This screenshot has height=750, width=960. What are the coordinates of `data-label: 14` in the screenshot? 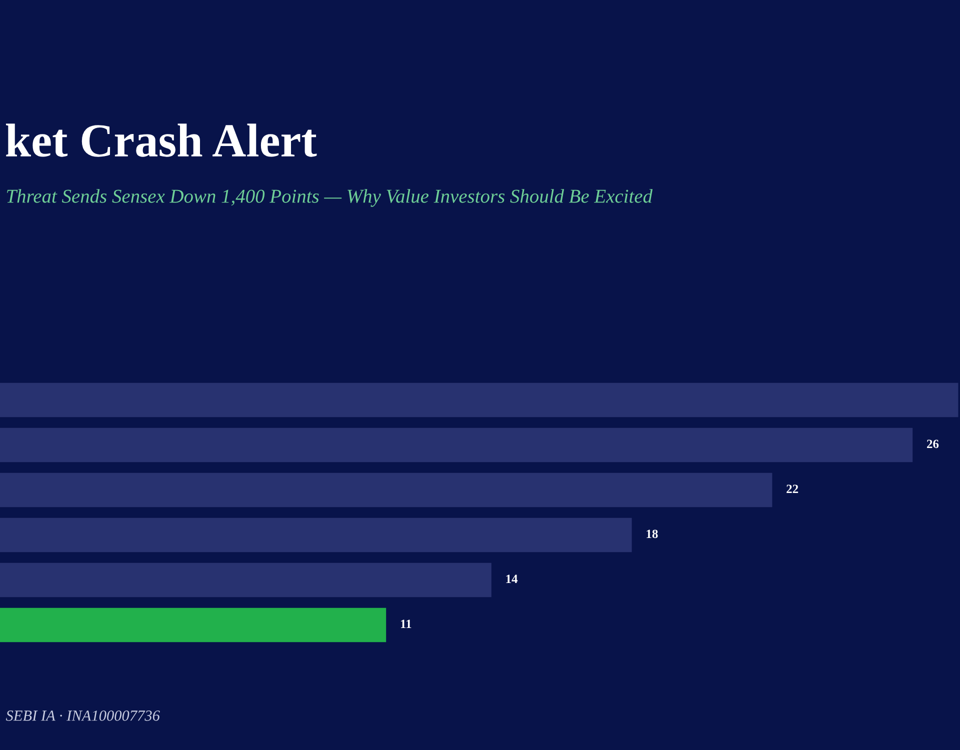 It's located at (512, 579).